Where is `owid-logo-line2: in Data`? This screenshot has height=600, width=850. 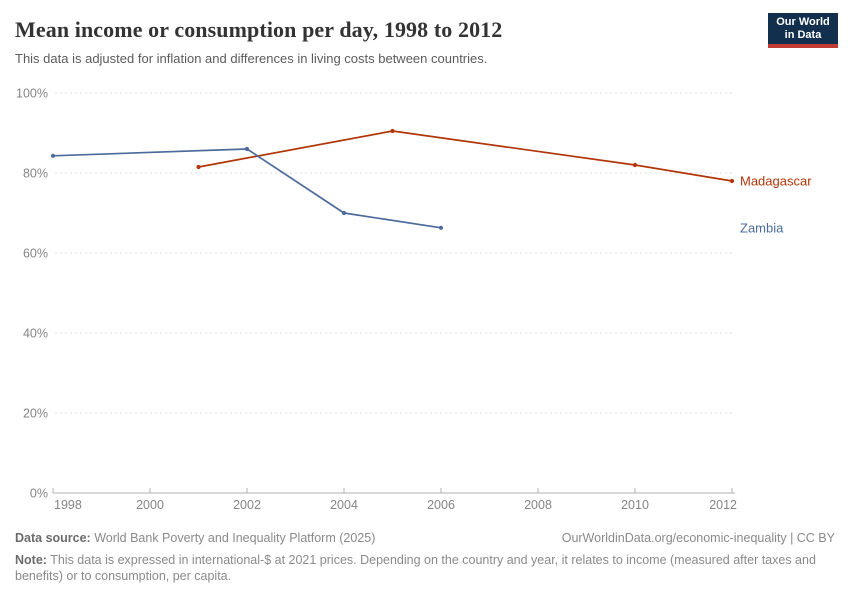 owid-logo-line2: in Data is located at coordinates (803, 34).